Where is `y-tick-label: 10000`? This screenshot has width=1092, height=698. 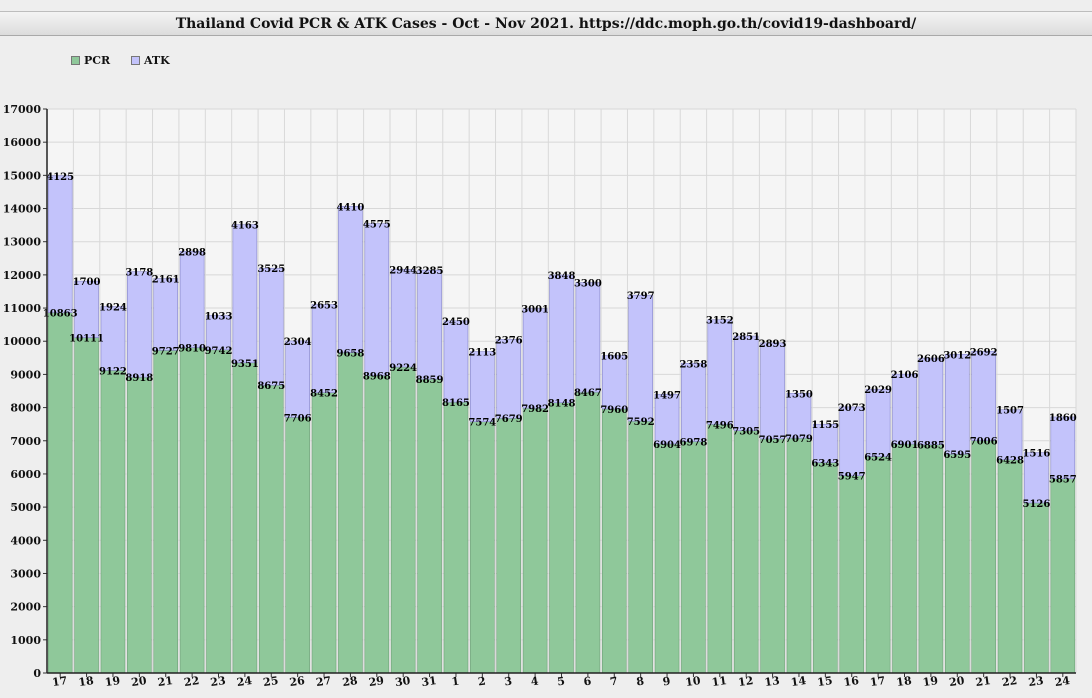 y-tick-label: 10000 is located at coordinates (22, 341).